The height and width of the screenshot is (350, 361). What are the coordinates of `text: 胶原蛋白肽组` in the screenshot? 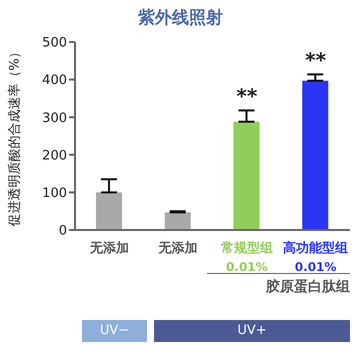 It's located at (278, 284).